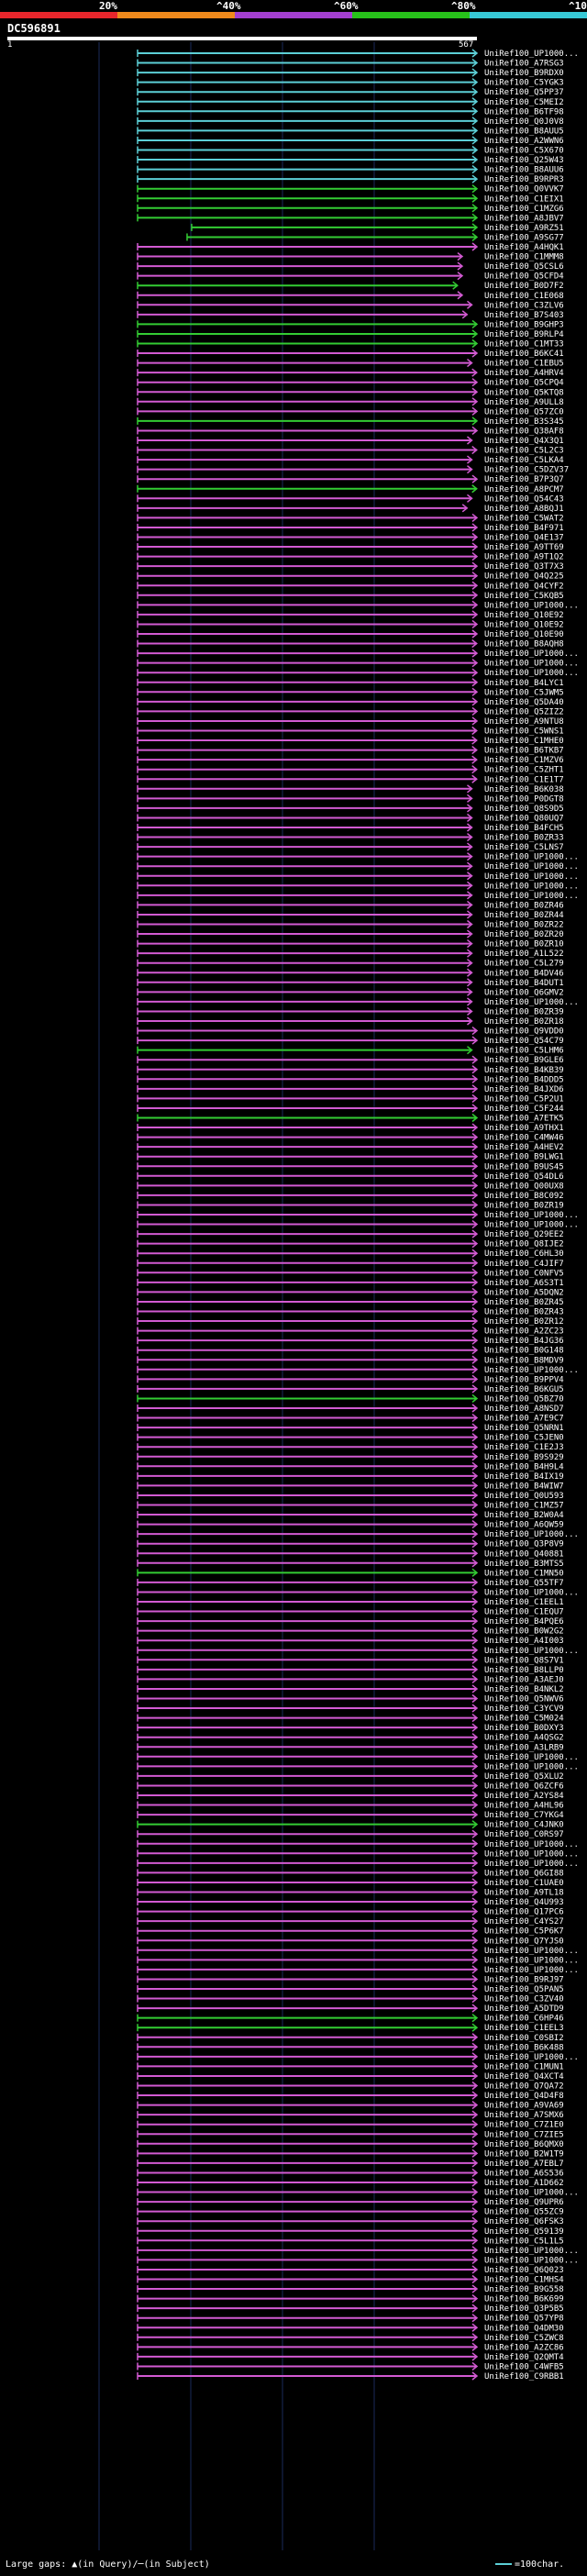  Describe the element at coordinates (524, 2366) in the screenshot. I see `hit-label: UniRef100_C4WFB5` at that location.